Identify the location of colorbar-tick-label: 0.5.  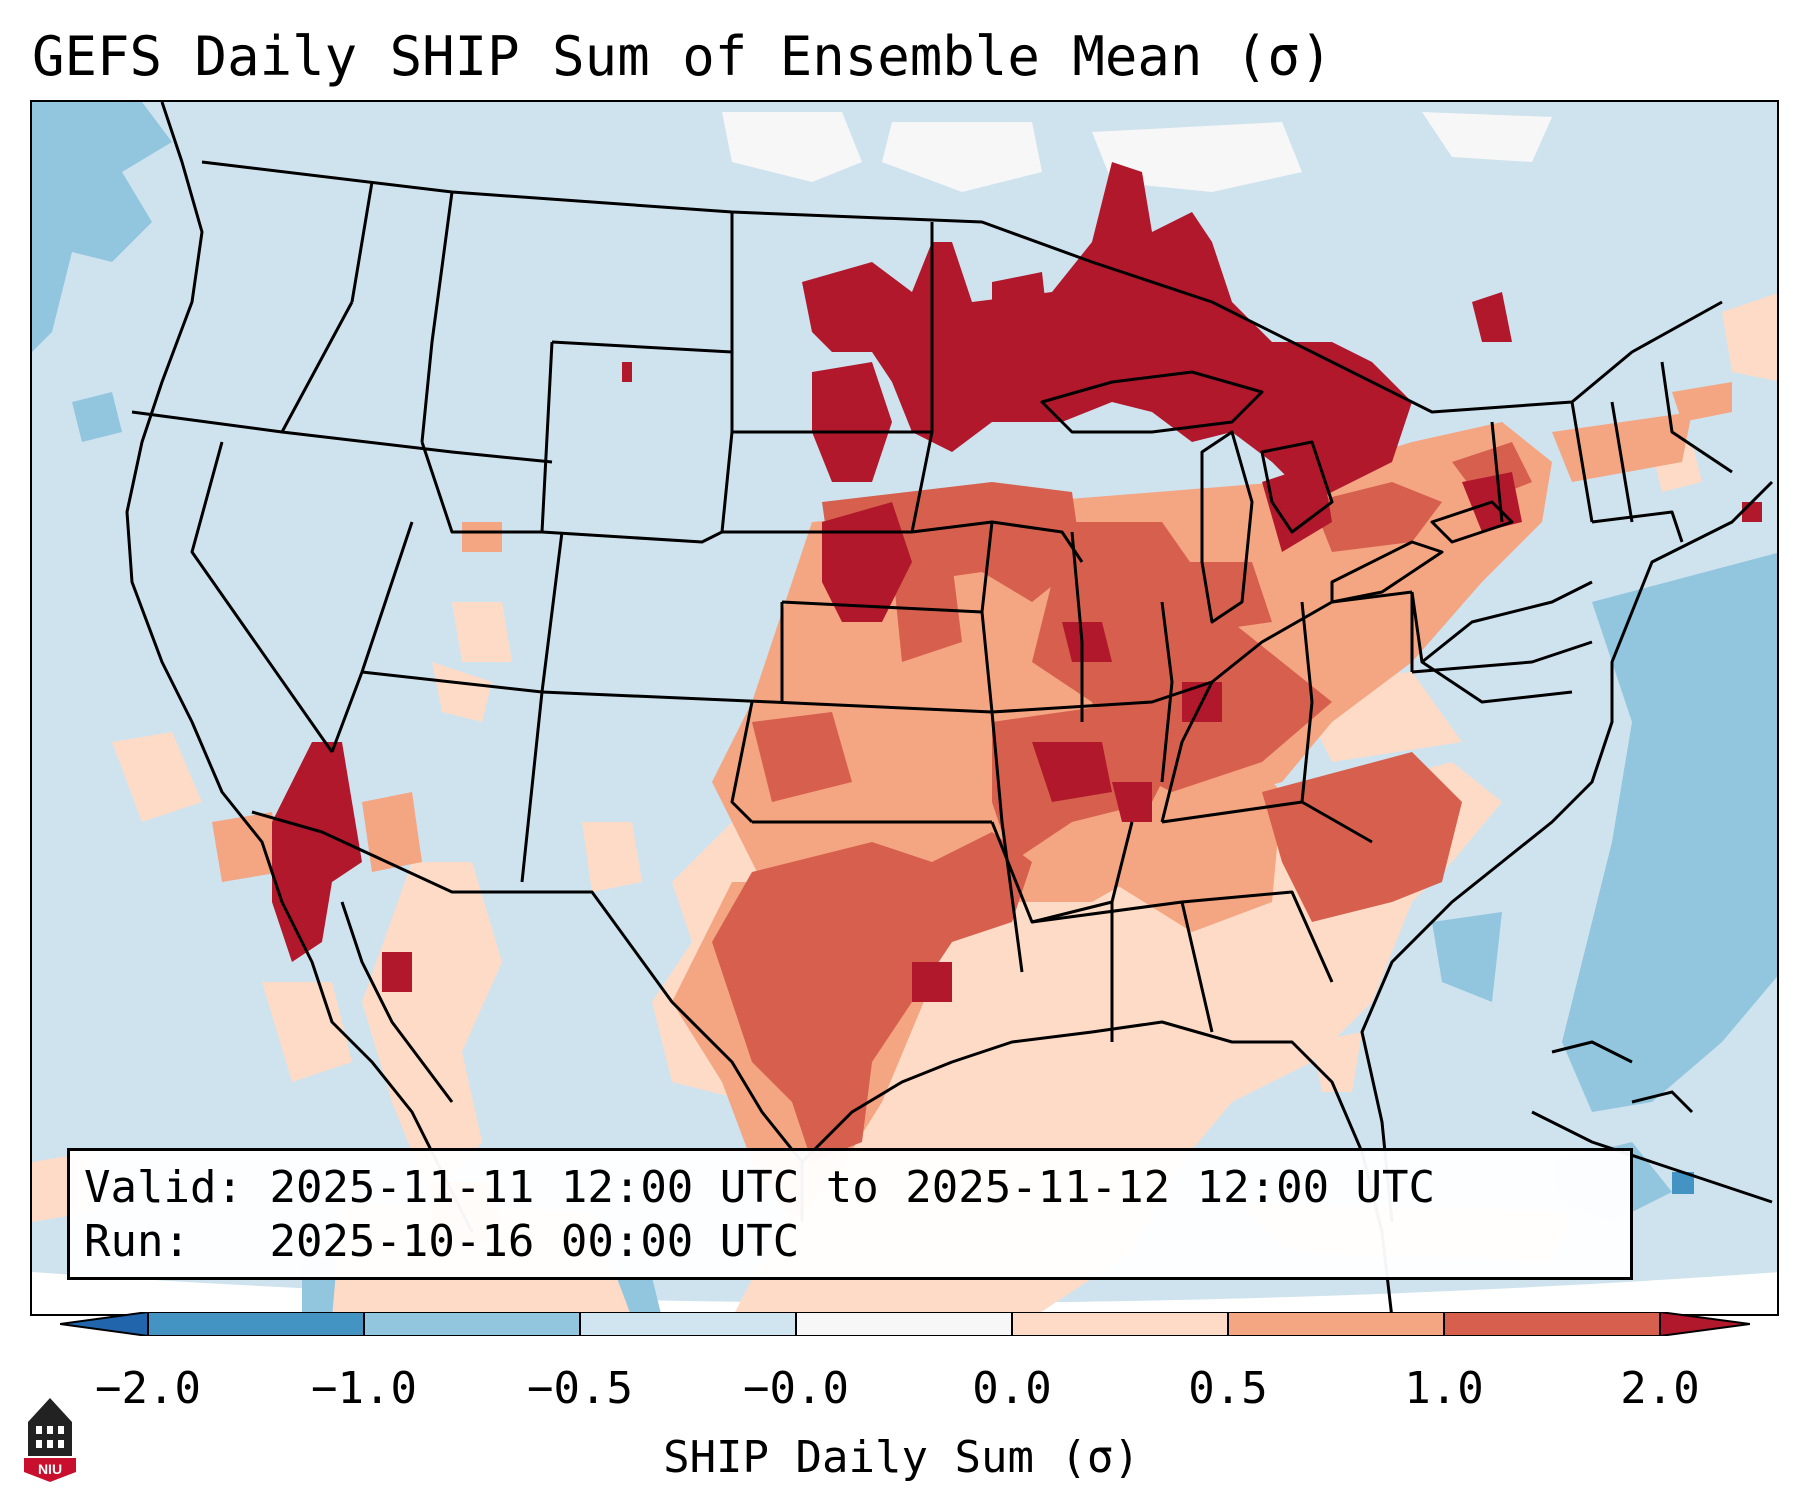
(1228, 1388).